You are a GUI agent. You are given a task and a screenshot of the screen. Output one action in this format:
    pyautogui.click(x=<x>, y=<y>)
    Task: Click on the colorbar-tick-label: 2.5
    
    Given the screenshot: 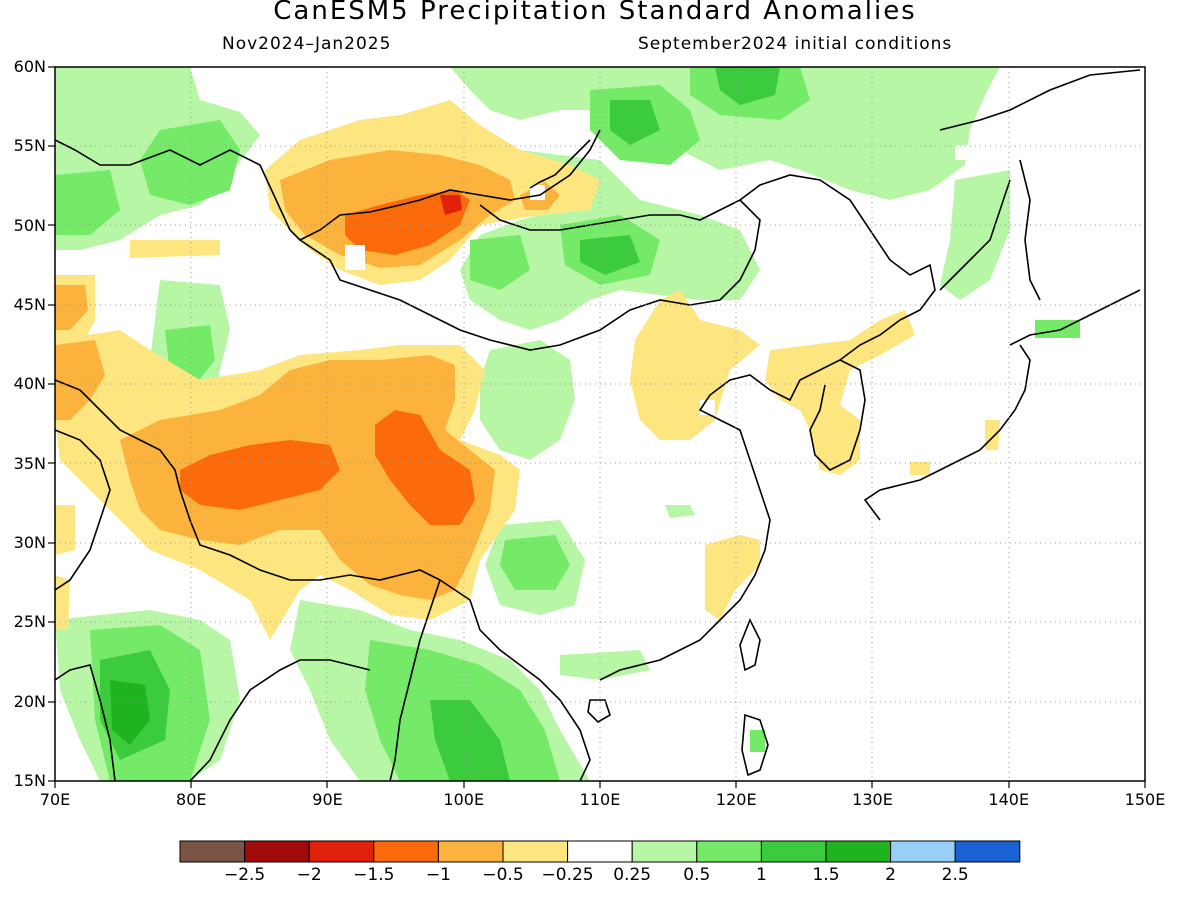 What is the action you would take?
    pyautogui.click(x=955, y=875)
    